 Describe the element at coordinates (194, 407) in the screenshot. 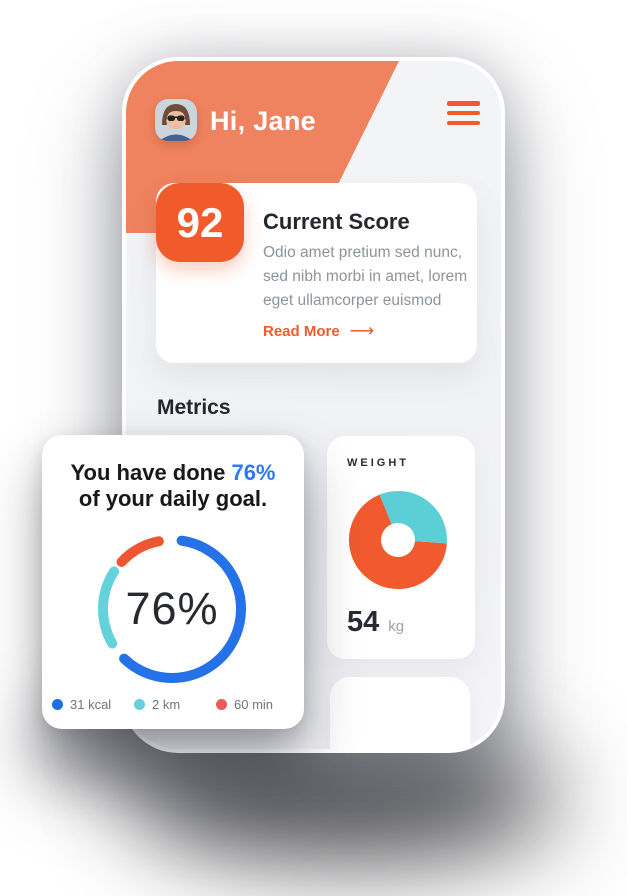

I see `metrics-section-heading: Metrics` at that location.